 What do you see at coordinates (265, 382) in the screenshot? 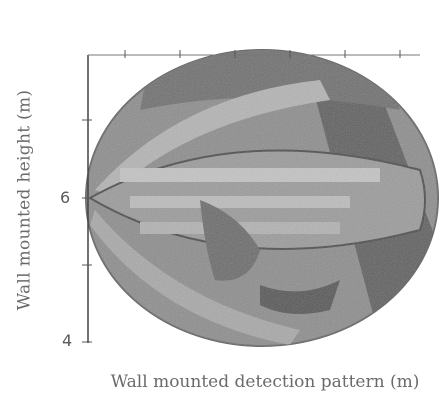
I see `x-axis-label: Wall mounted detection pattern (m)` at bounding box center [265, 382].